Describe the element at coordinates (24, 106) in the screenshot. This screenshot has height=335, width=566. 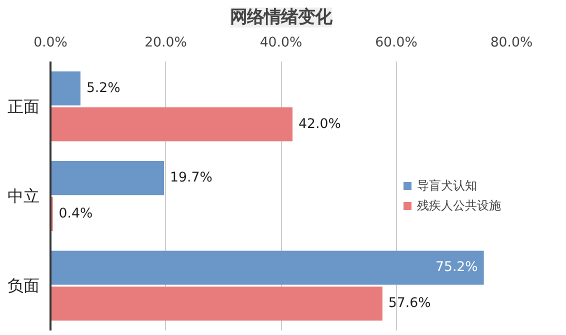
I see `y-tick-label: 正面` at that location.